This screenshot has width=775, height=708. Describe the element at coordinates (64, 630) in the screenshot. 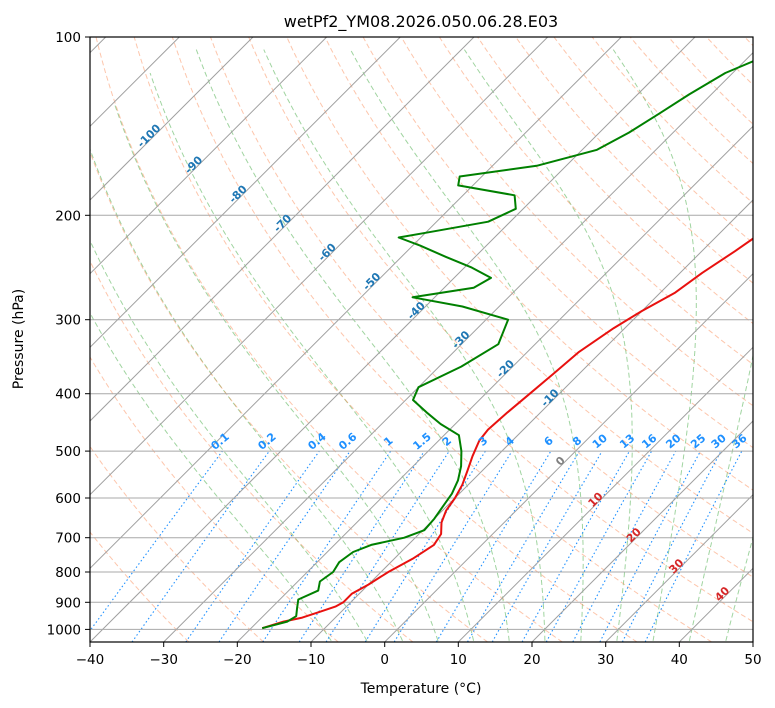

I see `y-tick-label: 1000` at that location.